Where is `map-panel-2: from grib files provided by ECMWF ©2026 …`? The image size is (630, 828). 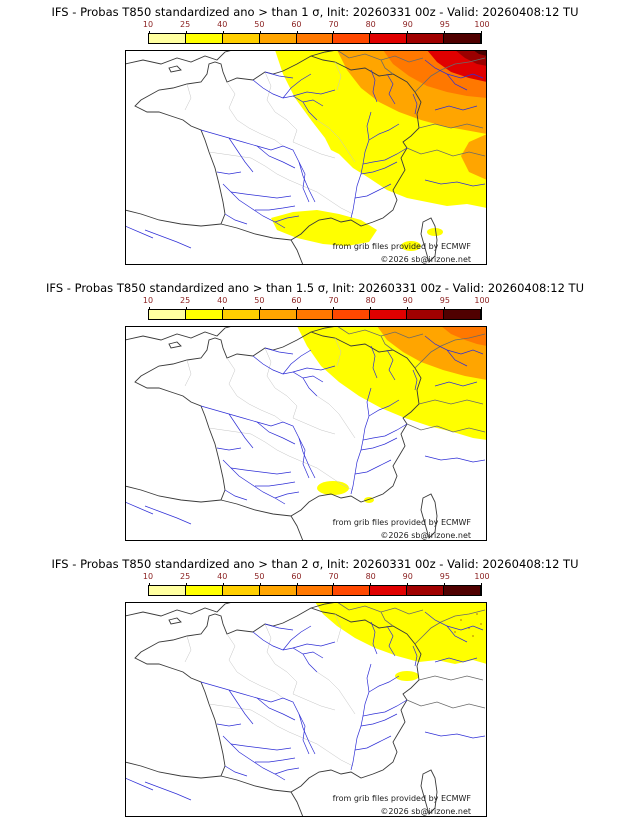 map-panel-2: from grib files provided by ECMWF ©2026 … is located at coordinates (306, 433).